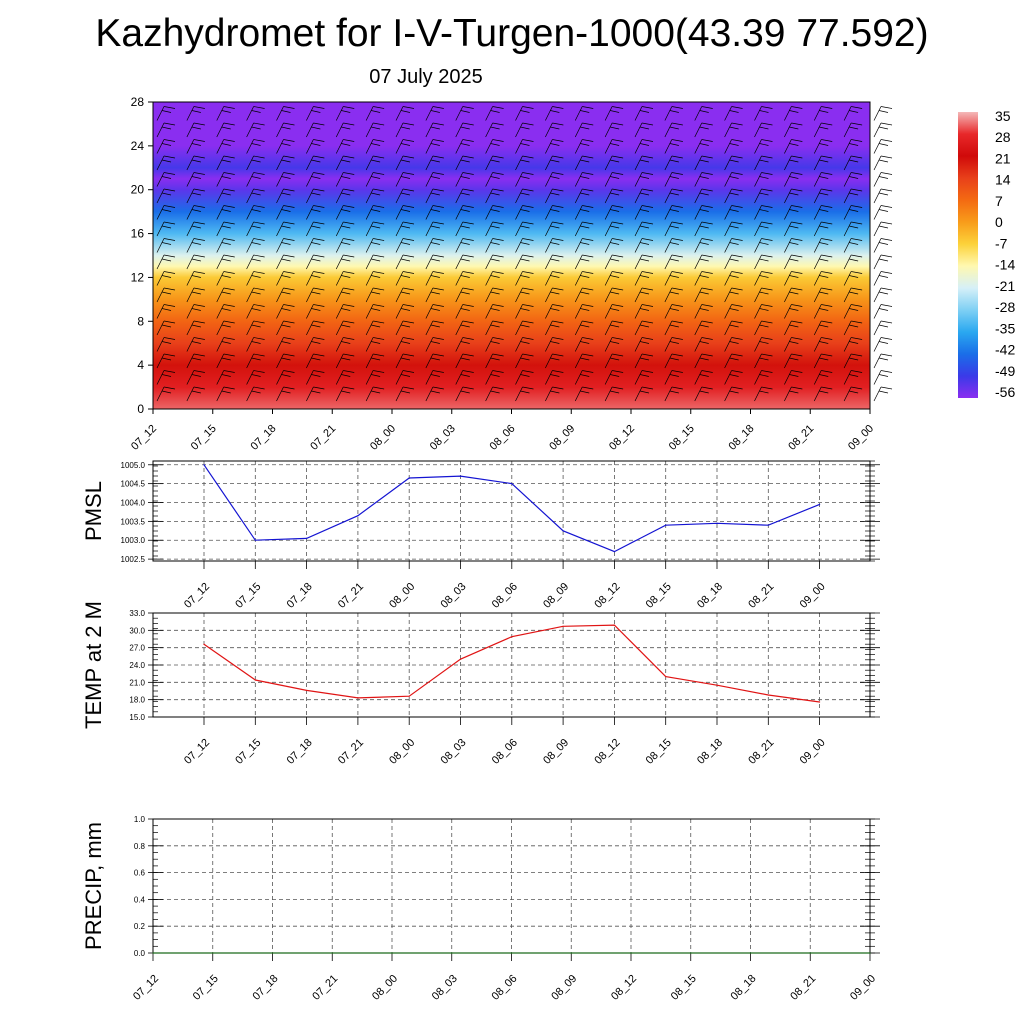  What do you see at coordinates (138, 102) in the screenshot?
I see `y-tick-label: 28` at bounding box center [138, 102].